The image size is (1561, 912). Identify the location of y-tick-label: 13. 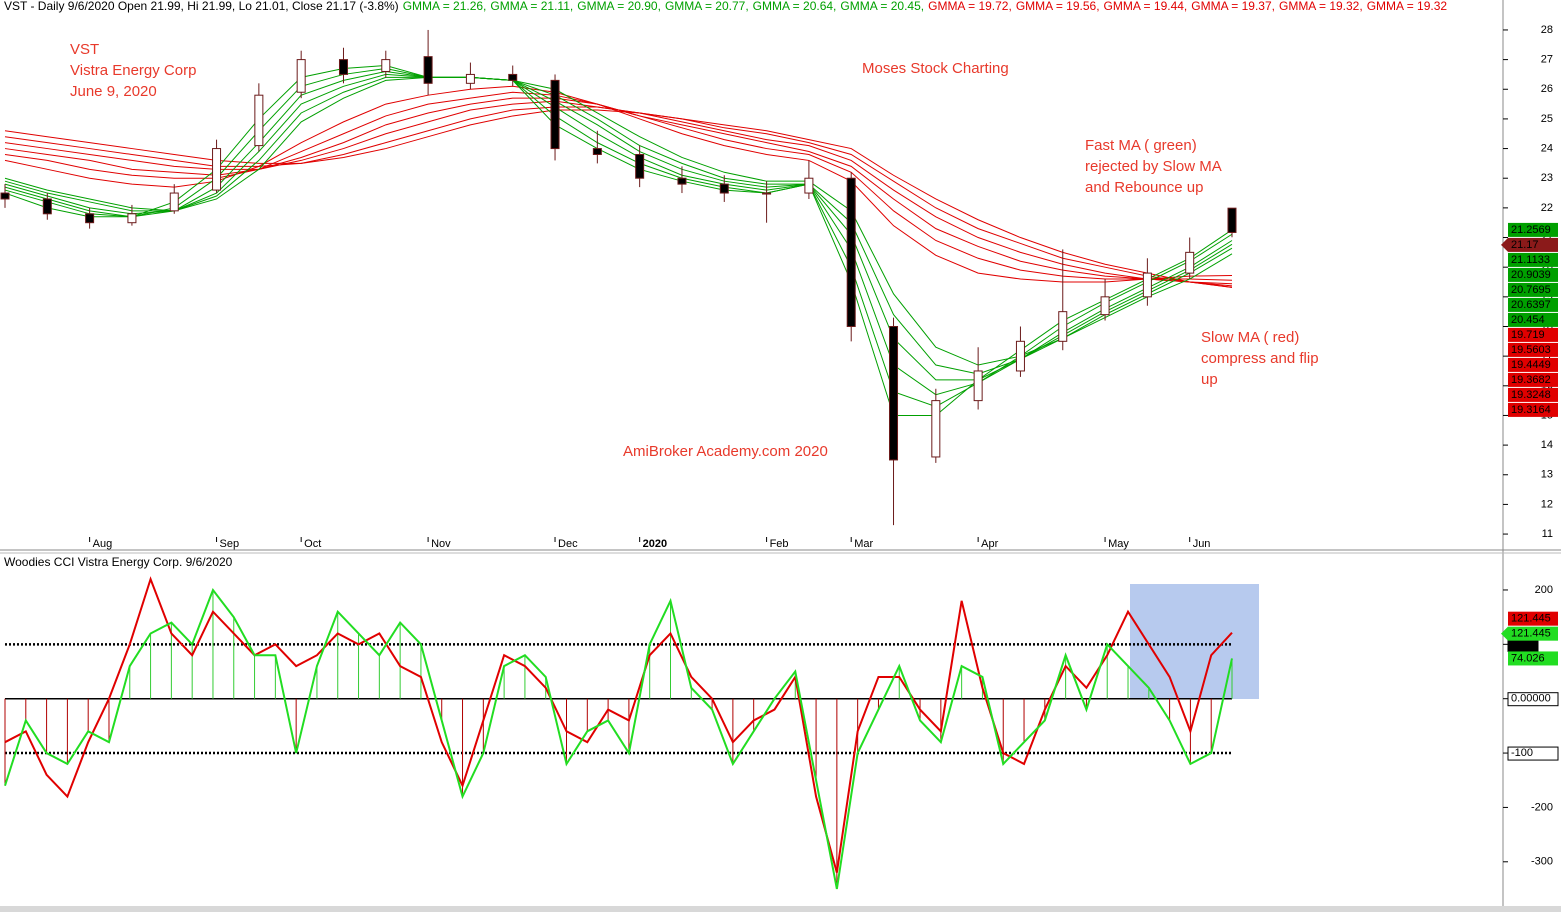
(1547, 475).